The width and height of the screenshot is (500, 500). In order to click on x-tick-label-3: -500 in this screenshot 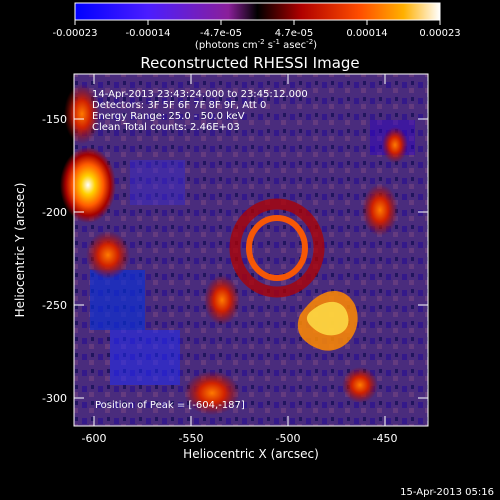, I will do `click(288, 438)`.